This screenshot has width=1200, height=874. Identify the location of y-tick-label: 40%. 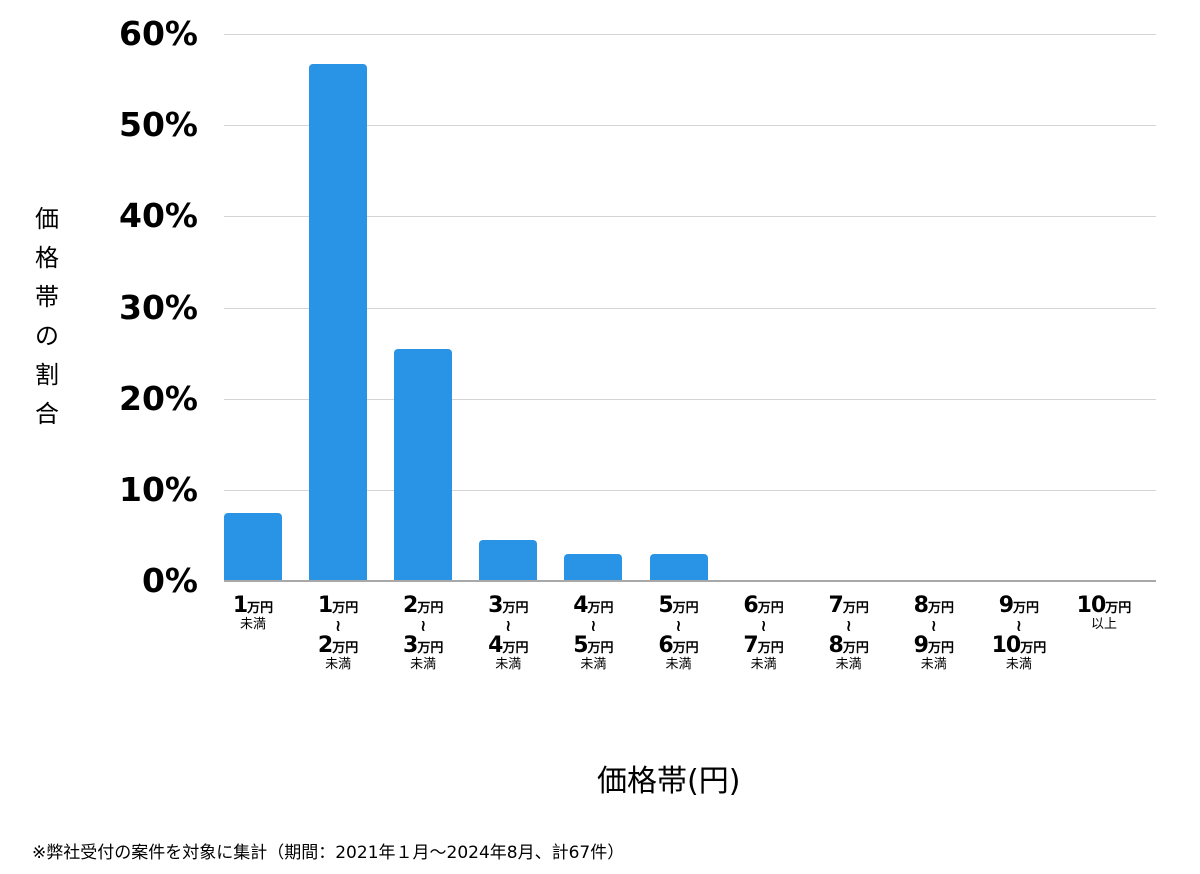
(158, 216).